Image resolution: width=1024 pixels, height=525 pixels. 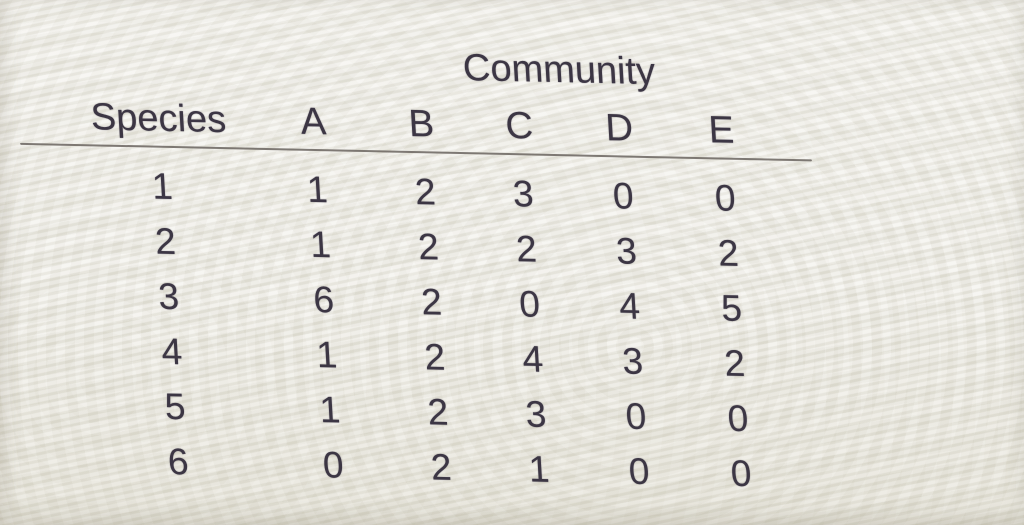 What do you see at coordinates (313, 122) in the screenshot?
I see `column-header-a: A` at bounding box center [313, 122].